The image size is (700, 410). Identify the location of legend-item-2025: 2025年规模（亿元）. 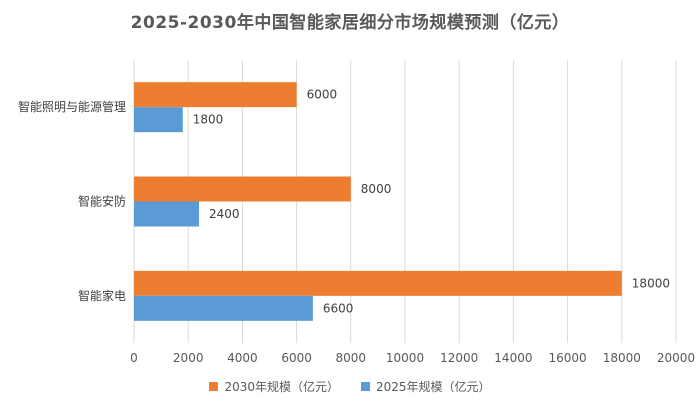
(426, 386).